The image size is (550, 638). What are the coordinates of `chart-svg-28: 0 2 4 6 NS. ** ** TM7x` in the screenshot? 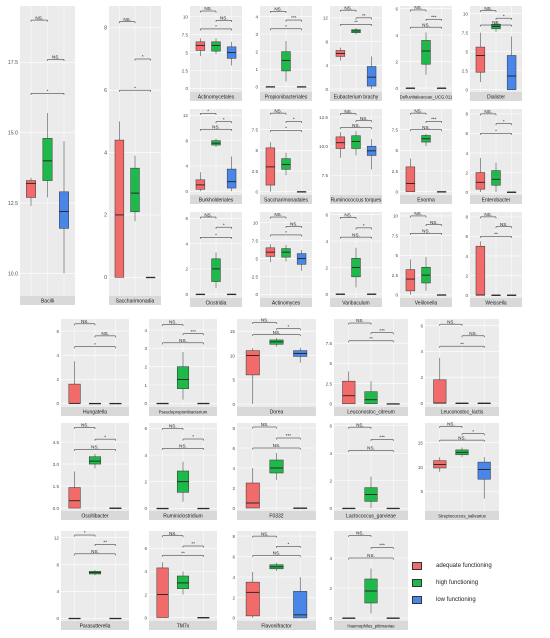 It's located at (180, 580).